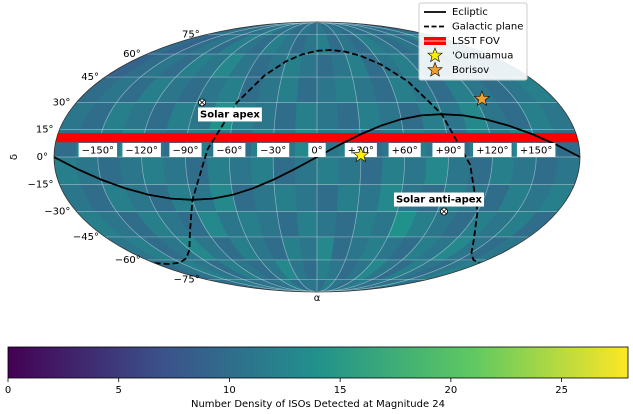  I want to click on x-tick-label: +150°, so click(536, 151).